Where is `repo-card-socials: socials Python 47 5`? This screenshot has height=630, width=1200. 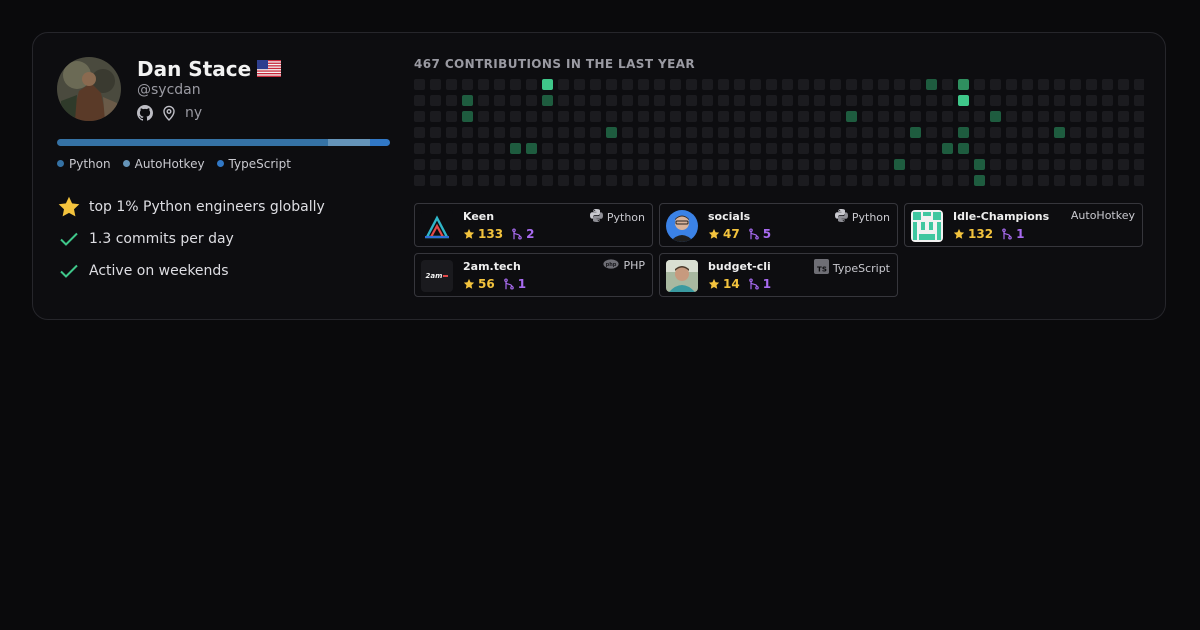
repo-card-socials: socials Python 47 5 is located at coordinates (778, 225).